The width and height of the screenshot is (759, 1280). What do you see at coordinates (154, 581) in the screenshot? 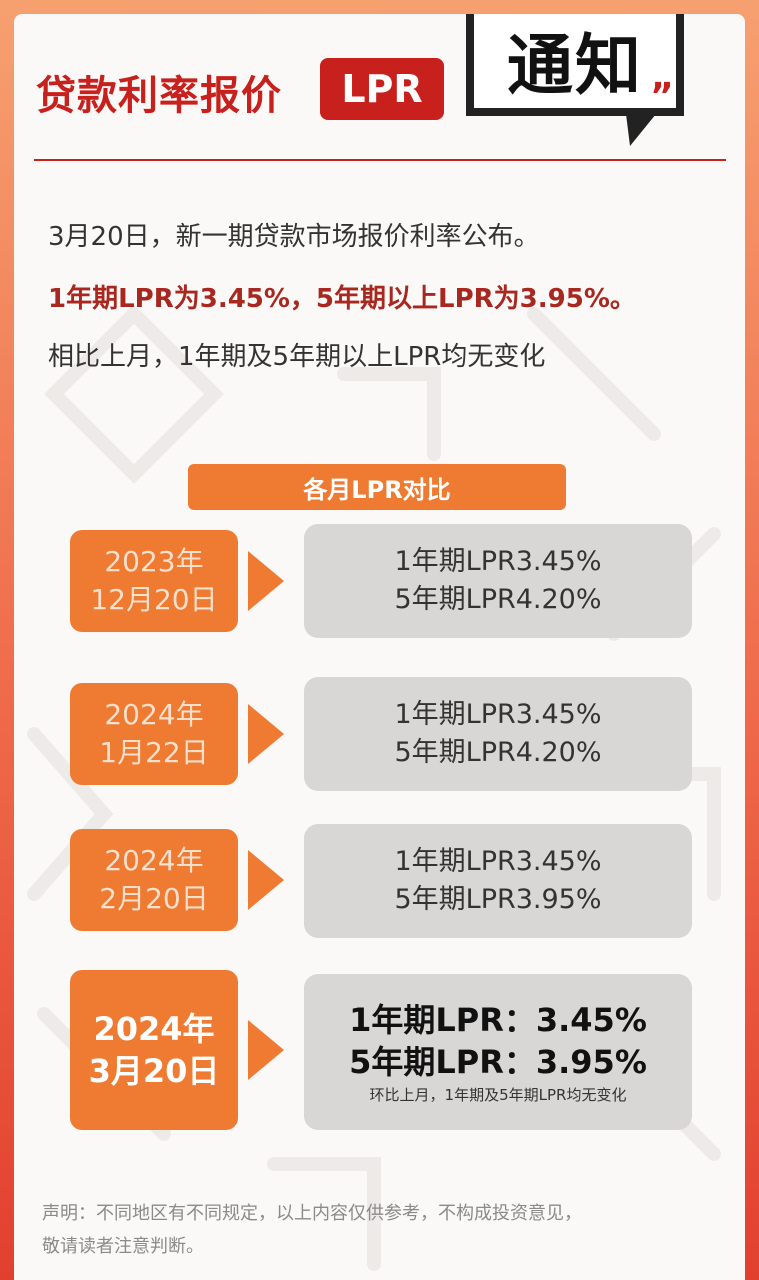
I see `date-badge: 2023年 12月20日` at bounding box center [154, 581].